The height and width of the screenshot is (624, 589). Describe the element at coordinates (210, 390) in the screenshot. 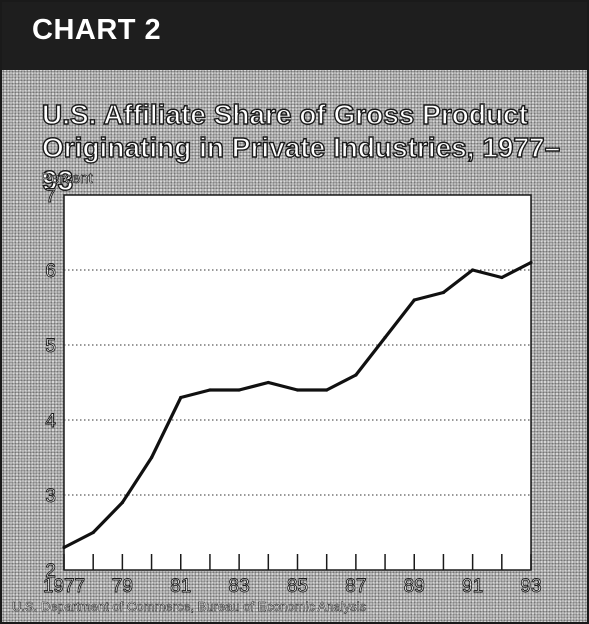

I see `data-point-1982` at that location.